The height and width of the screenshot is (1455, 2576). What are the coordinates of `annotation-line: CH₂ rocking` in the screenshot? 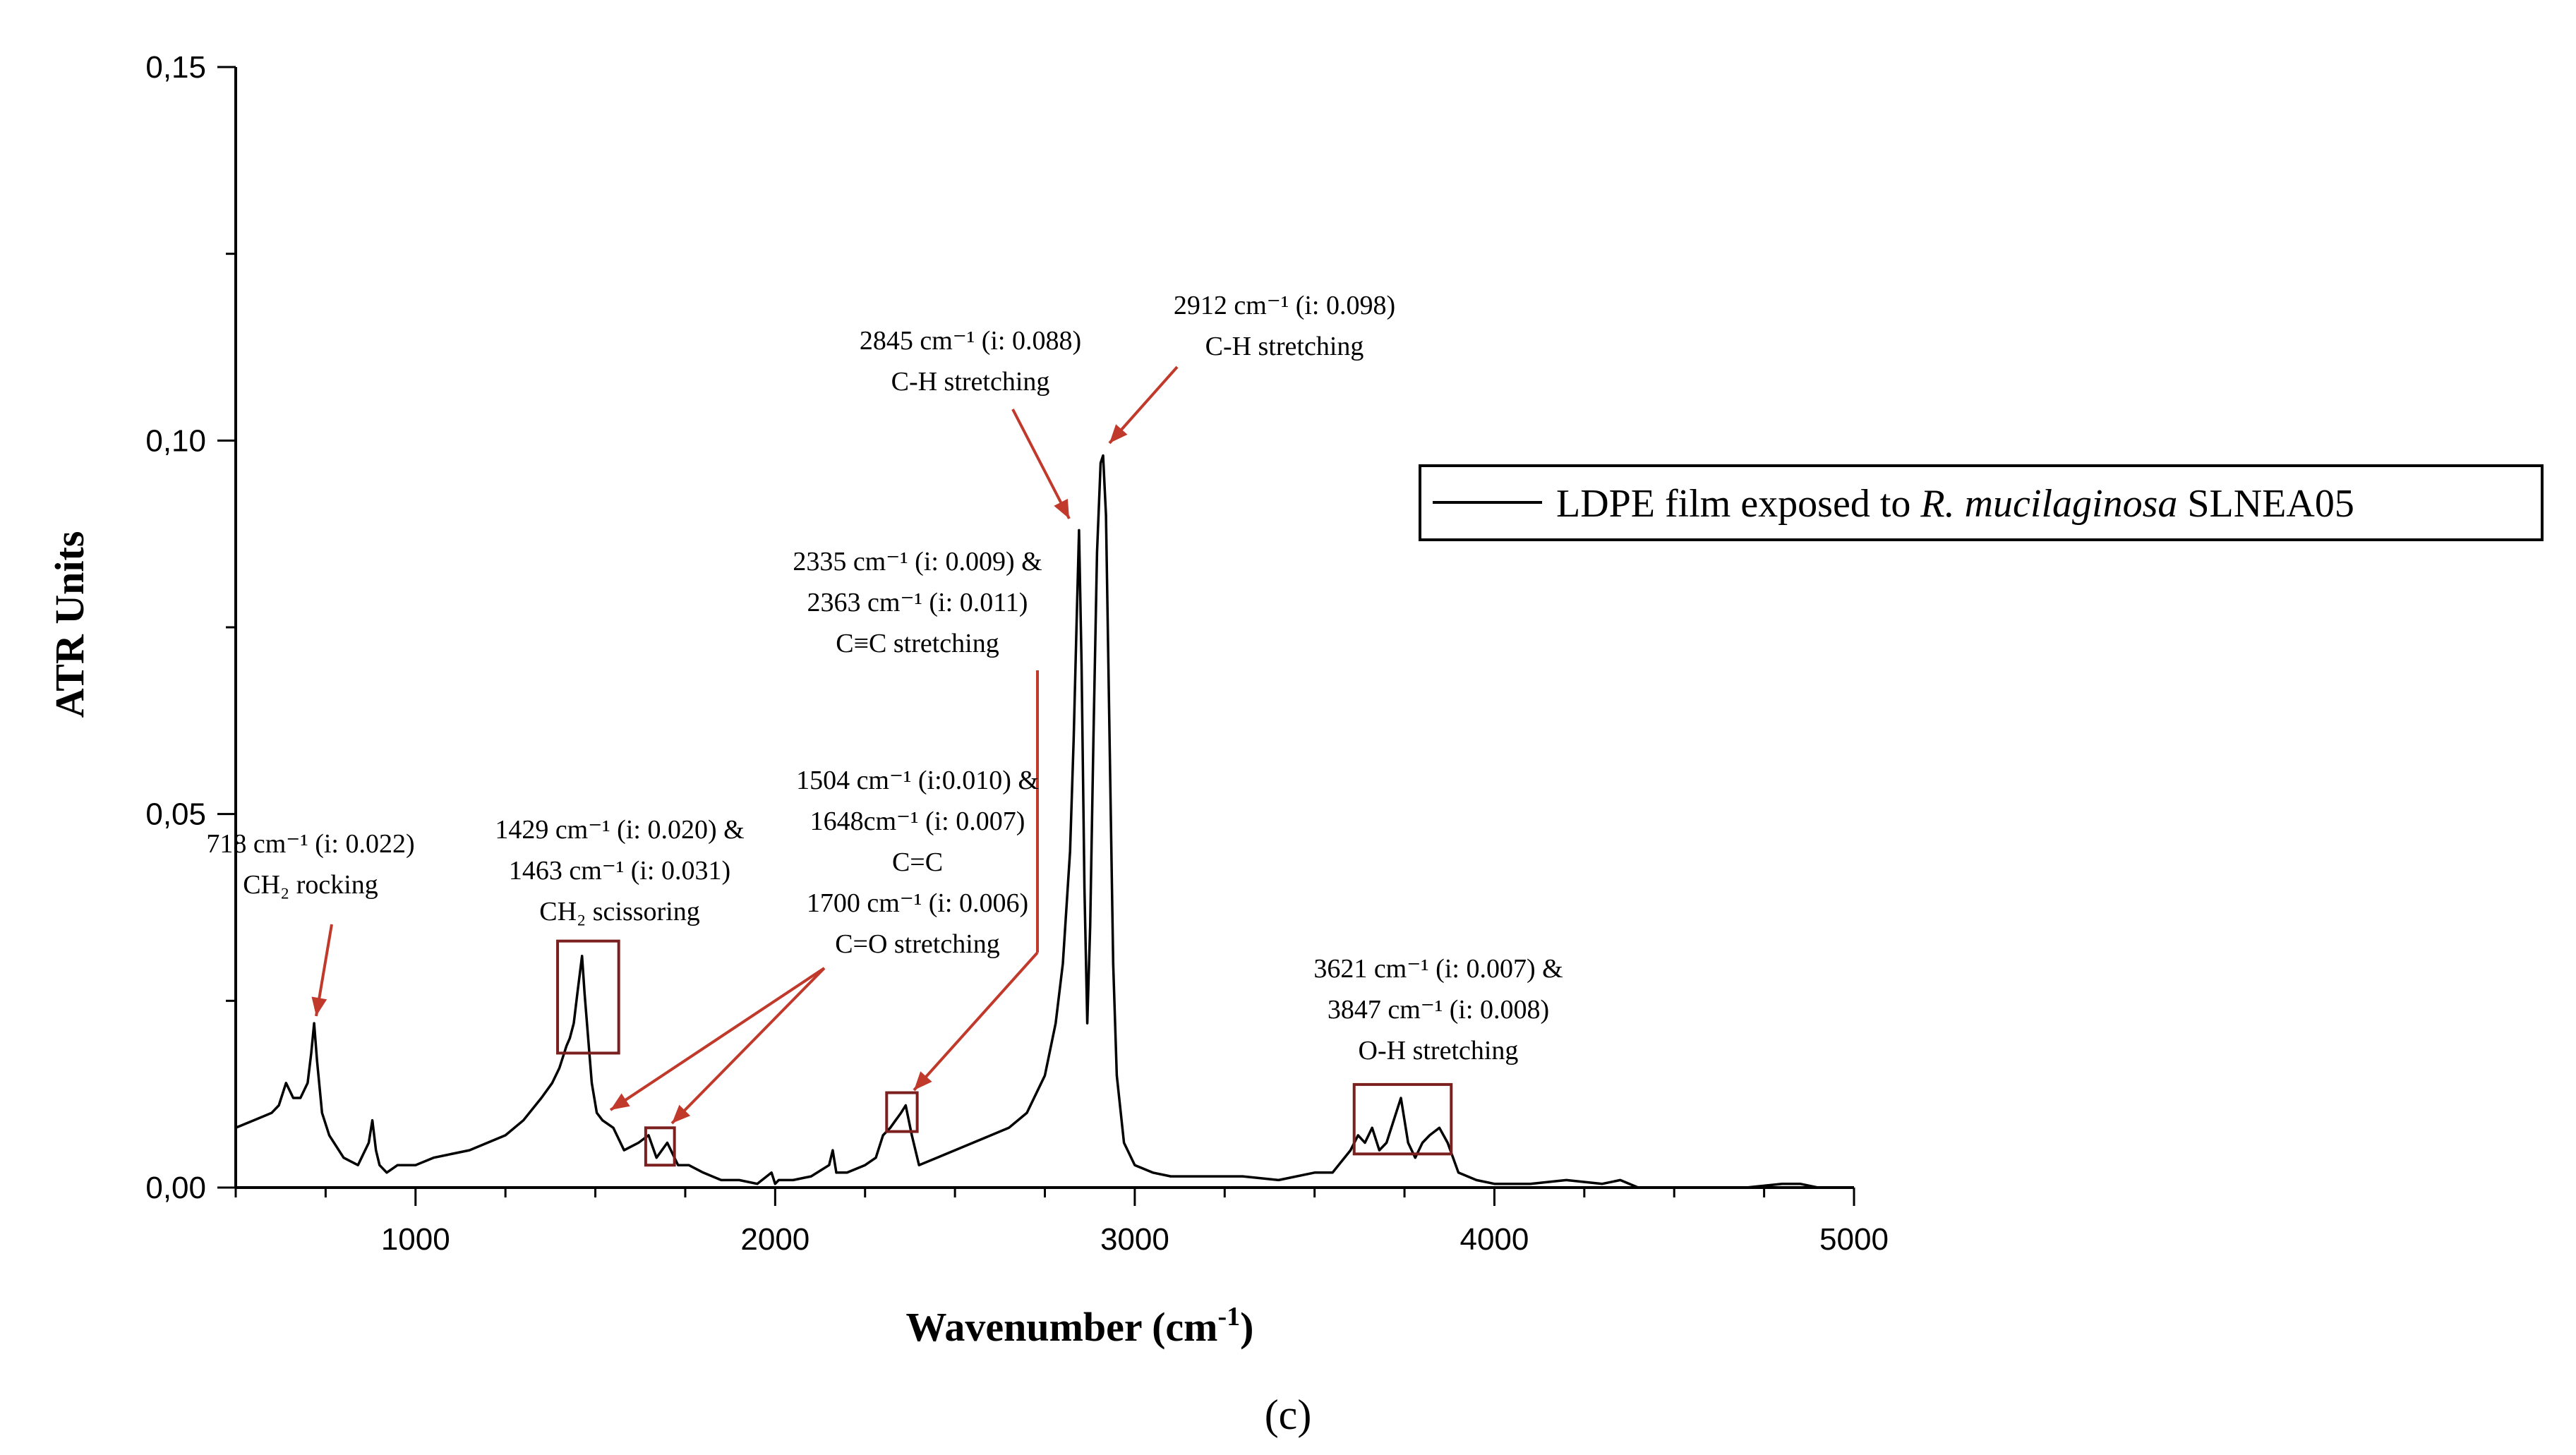 It's located at (310, 885).